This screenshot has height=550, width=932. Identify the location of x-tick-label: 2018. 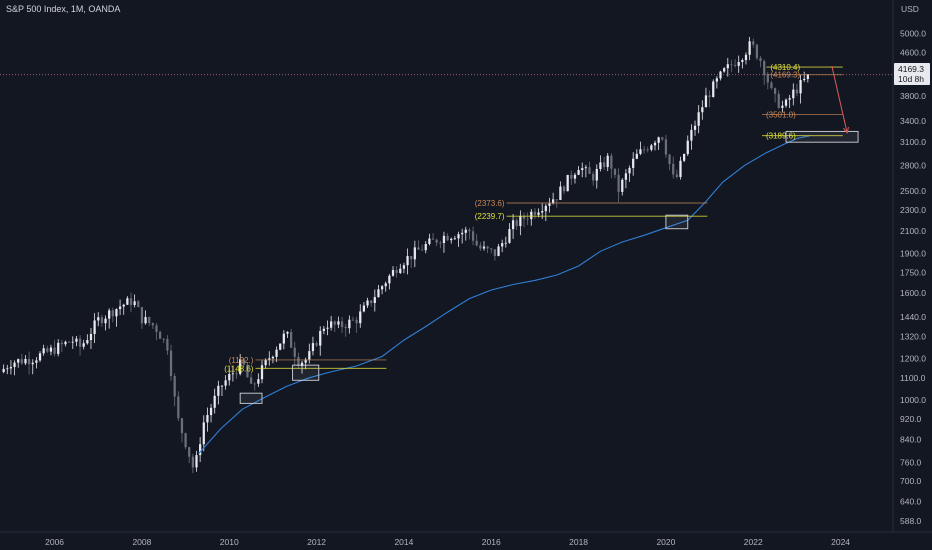
(578, 542).